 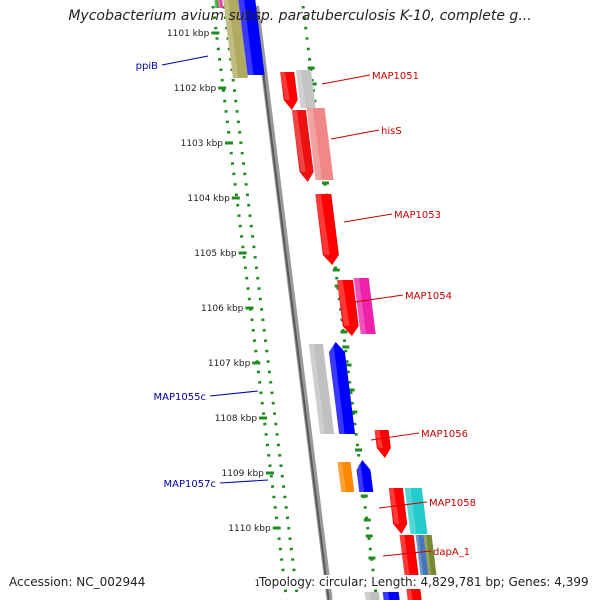 What do you see at coordinates (398, 511) in the screenshot?
I see `gene-MAP1058` at bounding box center [398, 511].